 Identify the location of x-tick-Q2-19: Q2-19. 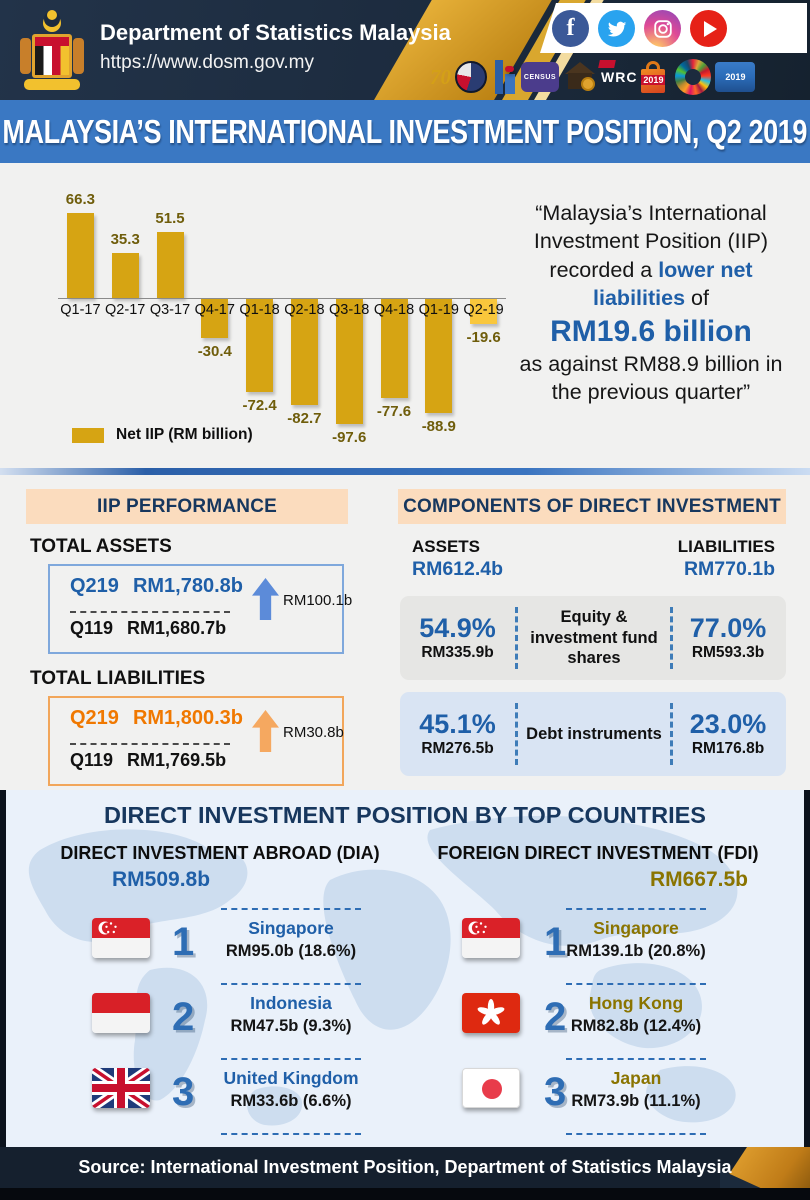
(483, 310).